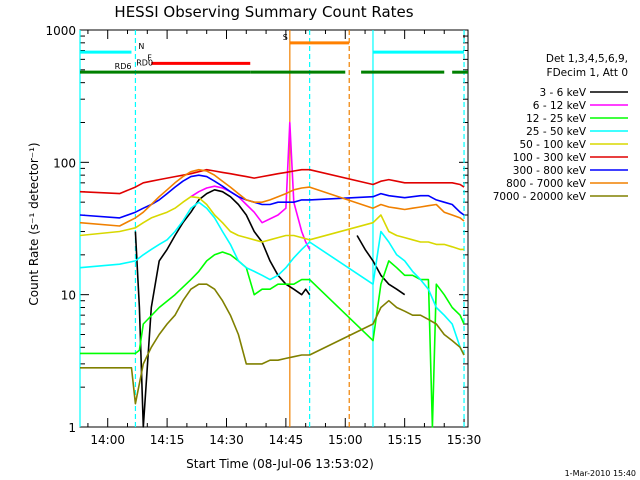  What do you see at coordinates (546, 184) in the screenshot?
I see `legend-label-800-7000-kev: 800 - 7000 keV` at bounding box center [546, 184].